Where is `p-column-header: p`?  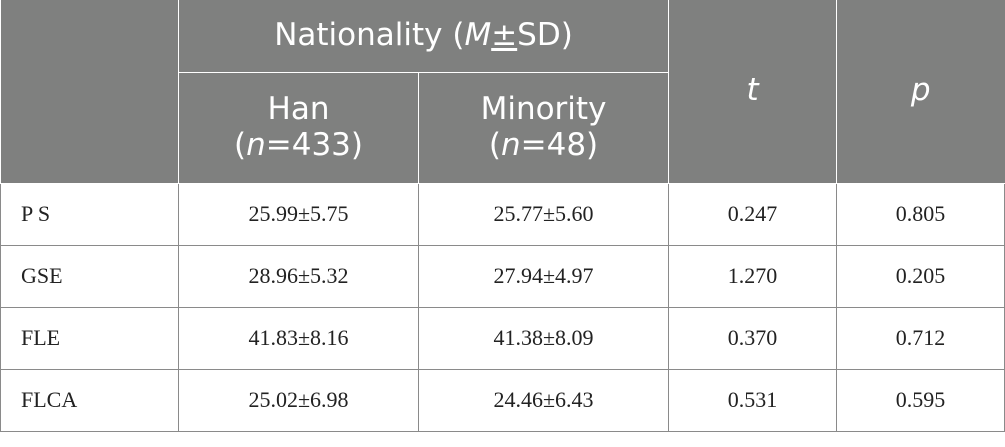
p-column-header: p is located at coordinates (920, 92).